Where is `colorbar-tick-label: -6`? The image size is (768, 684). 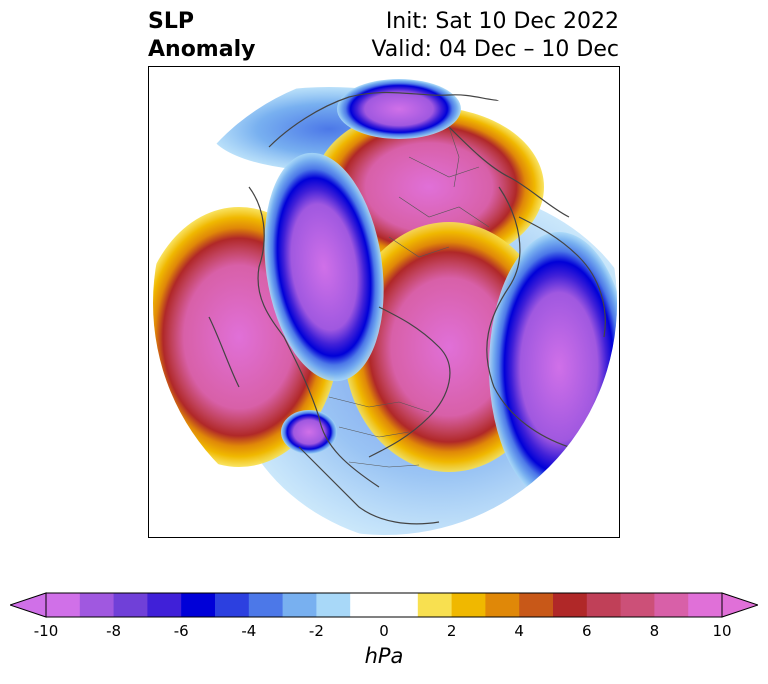
colorbar-tick-label: -6 is located at coordinates (181, 631).